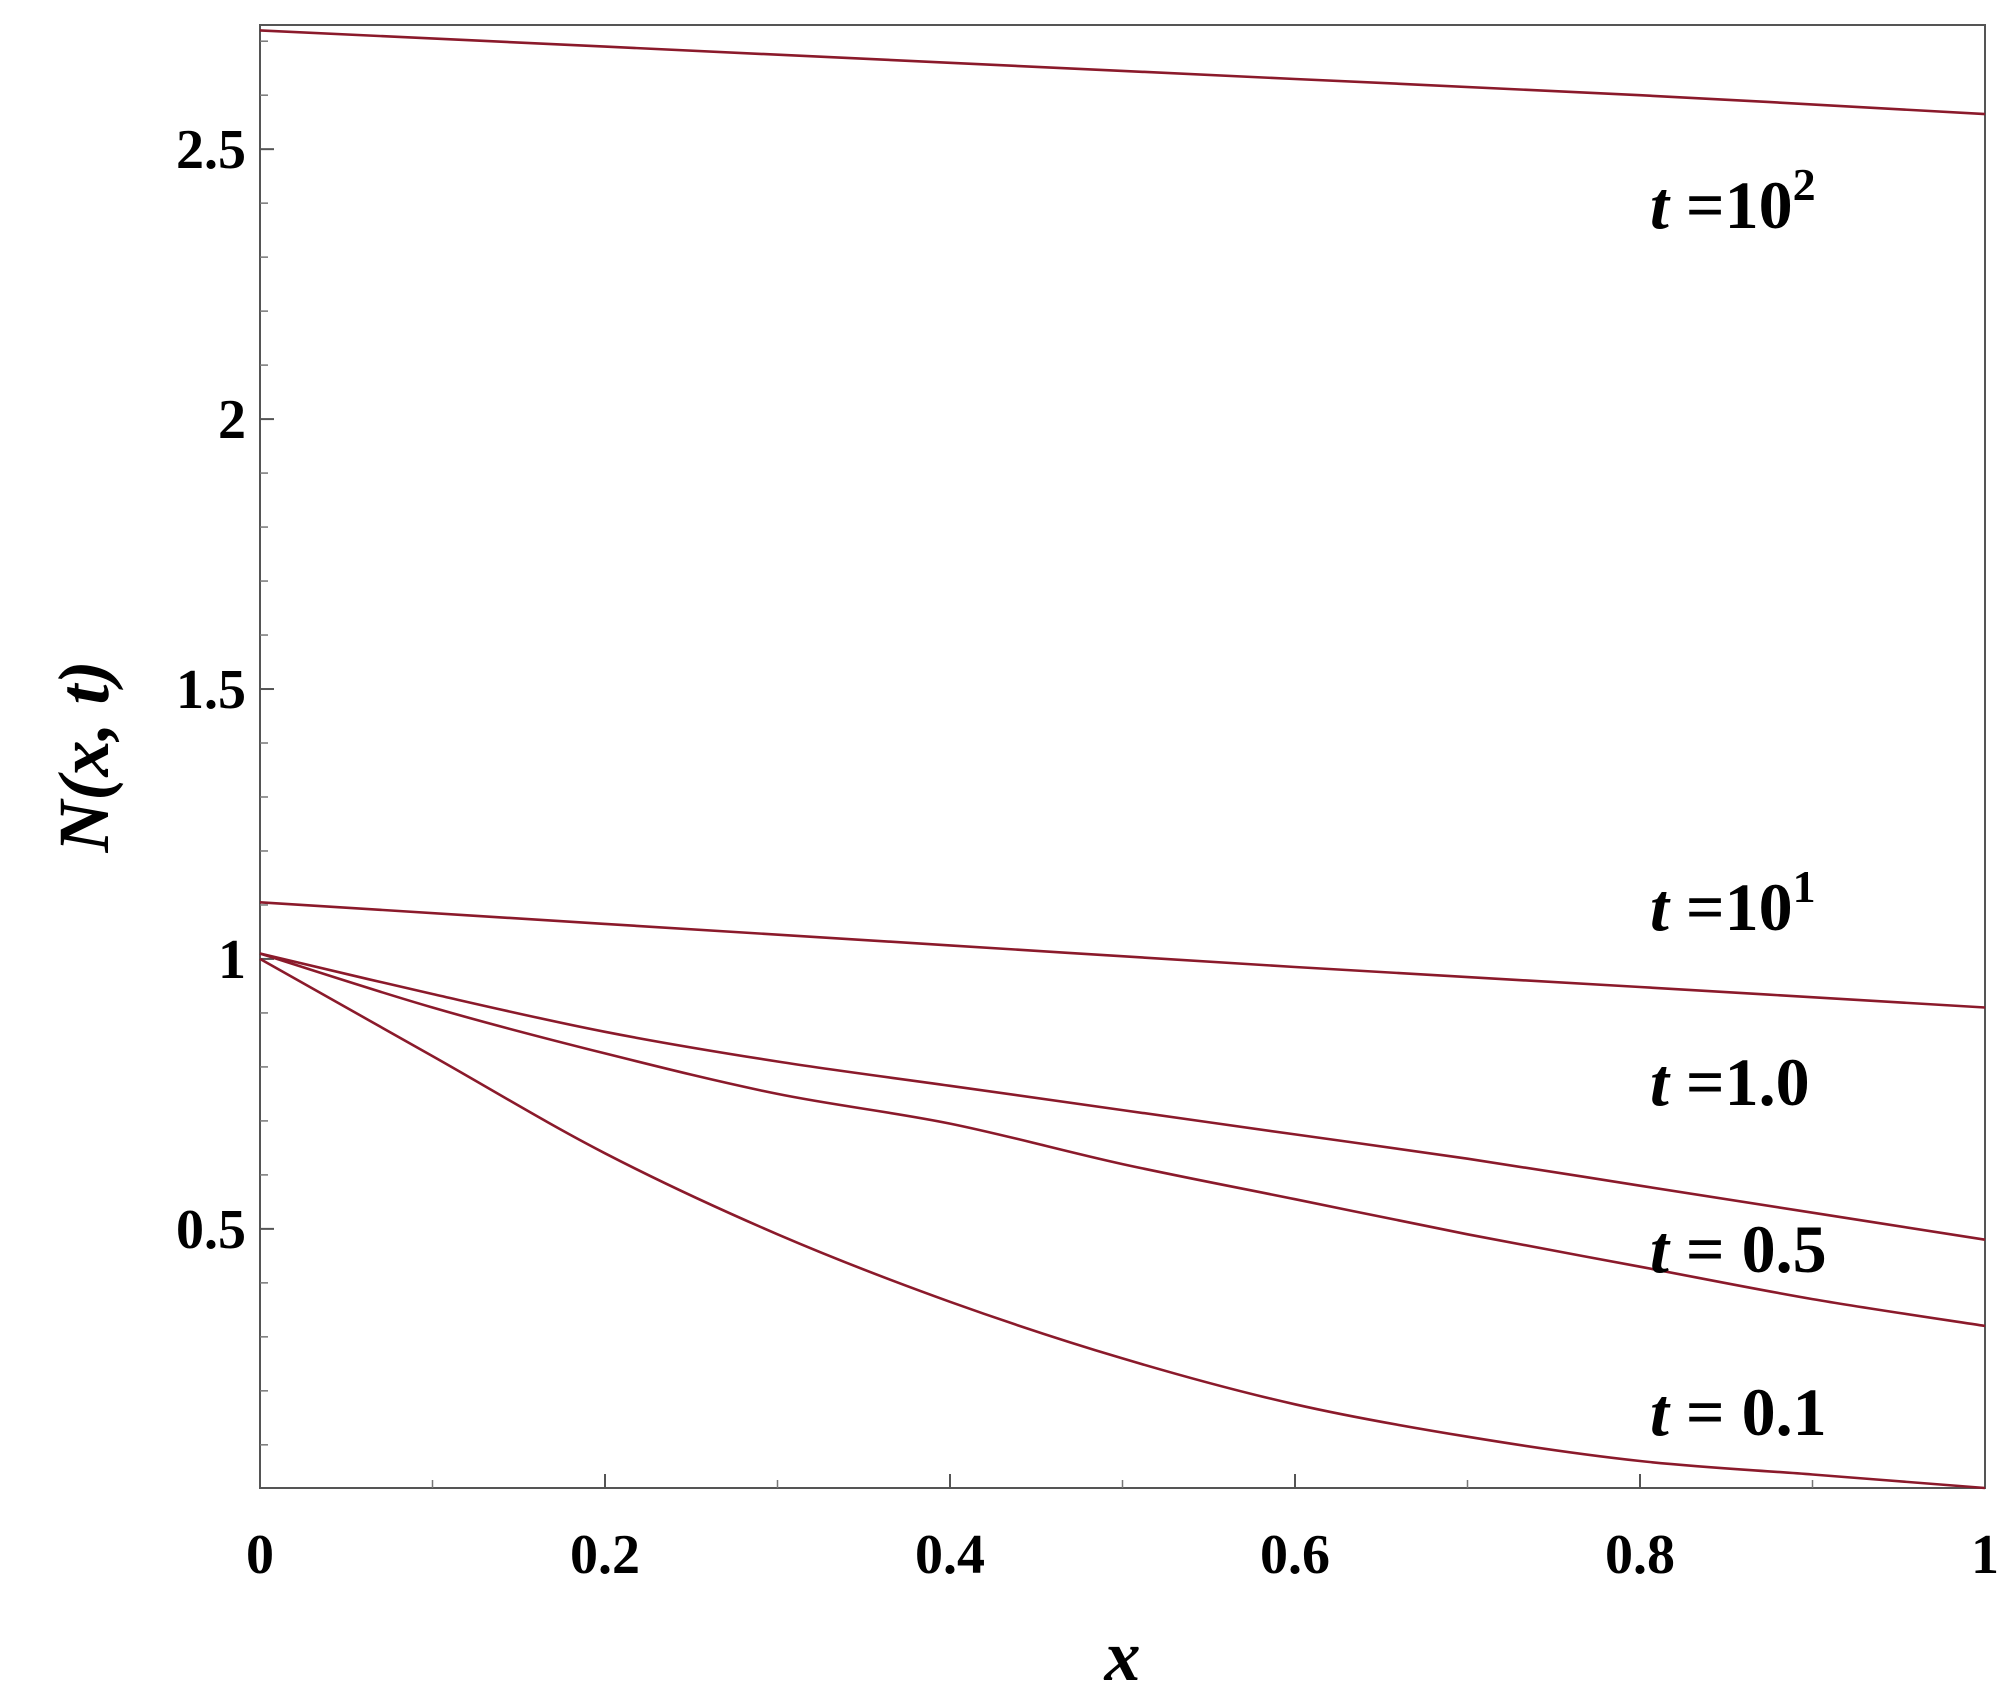 The height and width of the screenshot is (1701, 2014). I want to click on series-label-0: t =102, so click(1733, 201).